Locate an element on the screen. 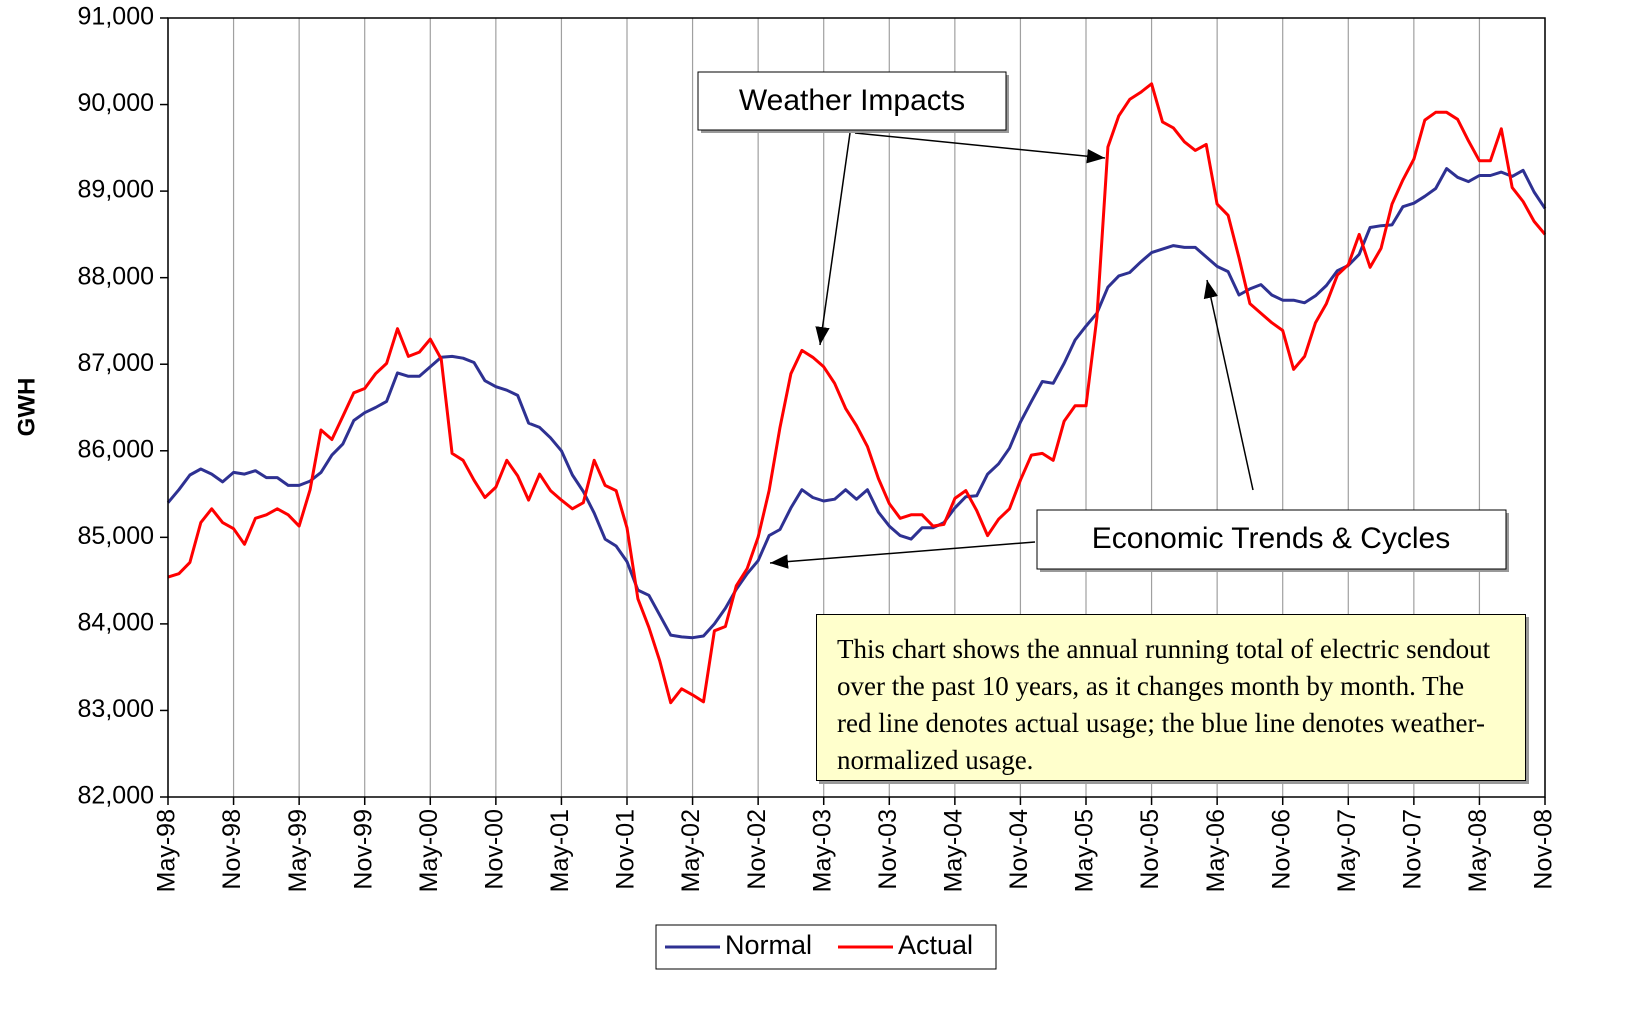 The width and height of the screenshot is (1631, 1009). x-tick-label: May-04 is located at coordinates (953, 850).